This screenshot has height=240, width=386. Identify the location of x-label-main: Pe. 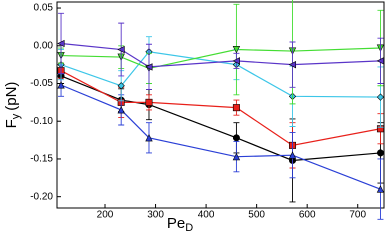
(176, 223).